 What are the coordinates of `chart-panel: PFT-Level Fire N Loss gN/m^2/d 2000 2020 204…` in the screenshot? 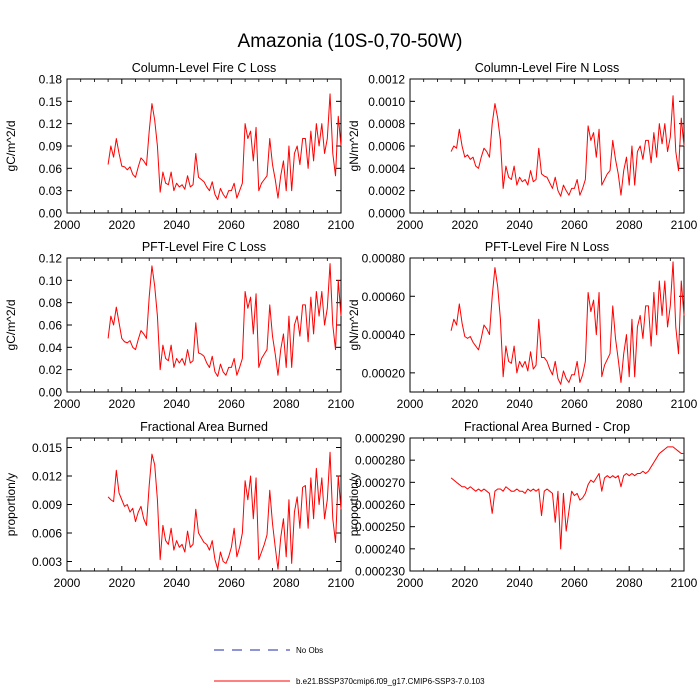 It's located at (522, 325).